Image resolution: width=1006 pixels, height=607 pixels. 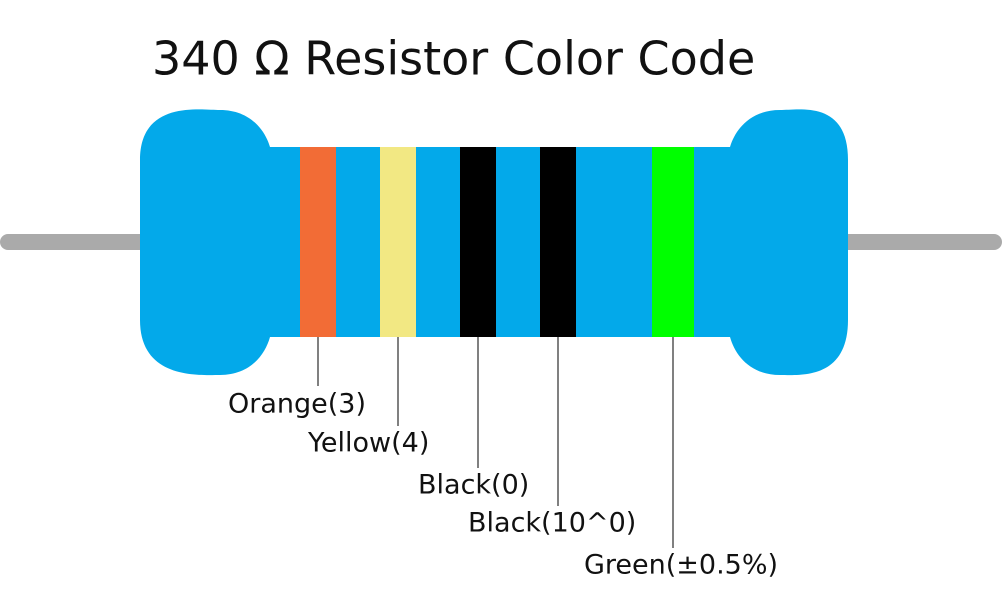 What do you see at coordinates (473, 485) in the screenshot?
I see `band-label: Black(0)` at bounding box center [473, 485].